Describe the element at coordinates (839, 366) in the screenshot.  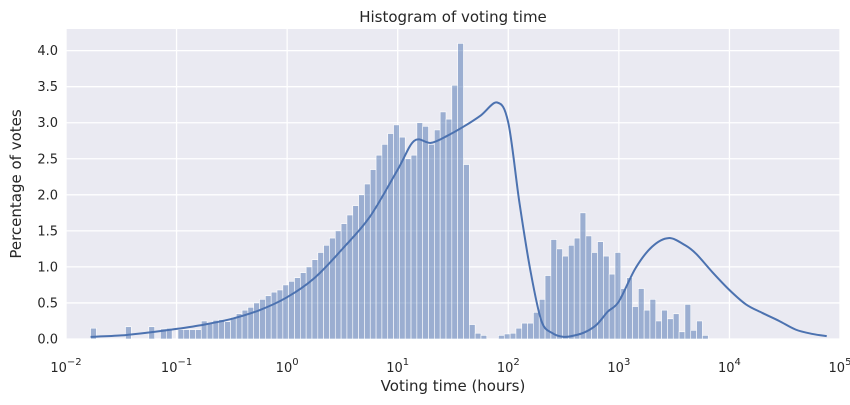
I see `x-tick-label: 10⁵` at that location.